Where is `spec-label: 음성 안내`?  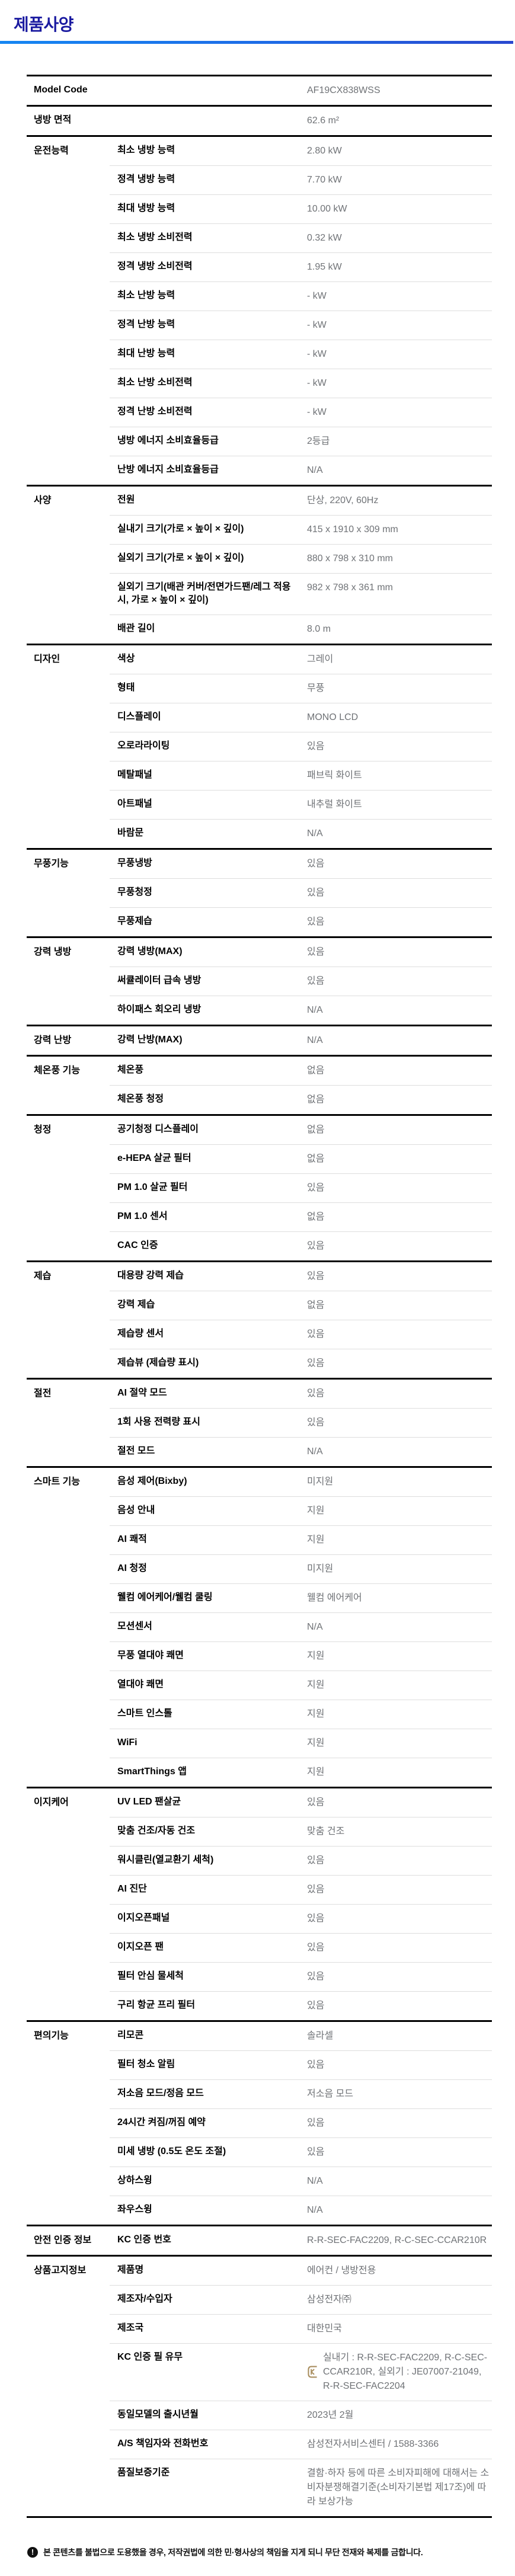 spec-label: 음성 안내 is located at coordinates (136, 1510).